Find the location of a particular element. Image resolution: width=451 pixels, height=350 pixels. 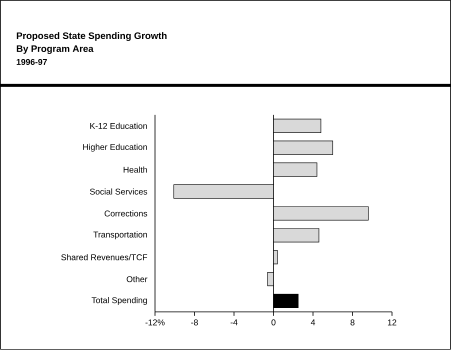

x-tick-label: 4 is located at coordinates (313, 323).